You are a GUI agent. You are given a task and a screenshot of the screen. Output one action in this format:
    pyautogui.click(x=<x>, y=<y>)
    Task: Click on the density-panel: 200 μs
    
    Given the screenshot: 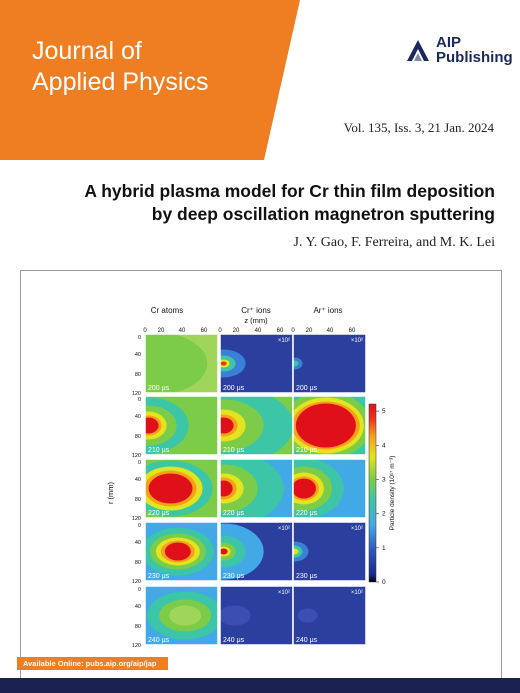 What is the action you would take?
    pyautogui.click(x=181, y=363)
    